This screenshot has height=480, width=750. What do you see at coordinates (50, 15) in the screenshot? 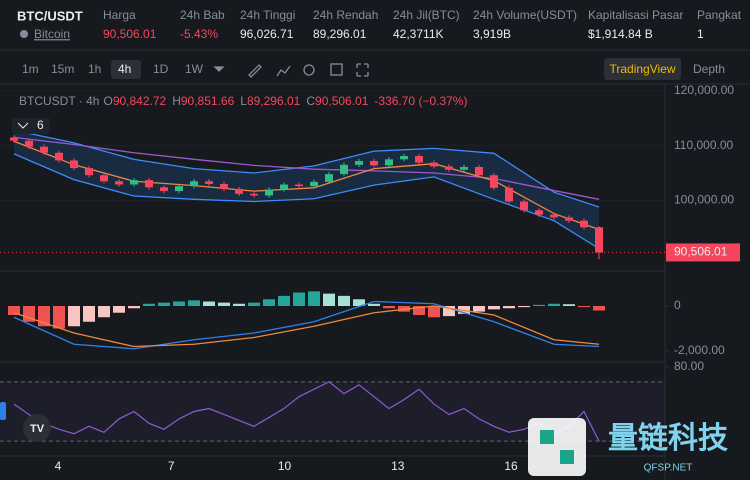
I see `pair: BTC/USDT` at bounding box center [50, 15].